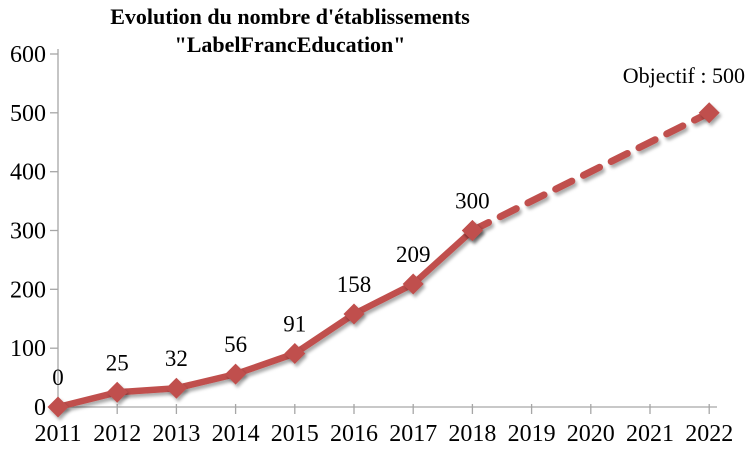 Image resolution: width=751 pixels, height=451 pixels. What do you see at coordinates (28, 114) in the screenshot?
I see `y-tick-label: 500` at bounding box center [28, 114].